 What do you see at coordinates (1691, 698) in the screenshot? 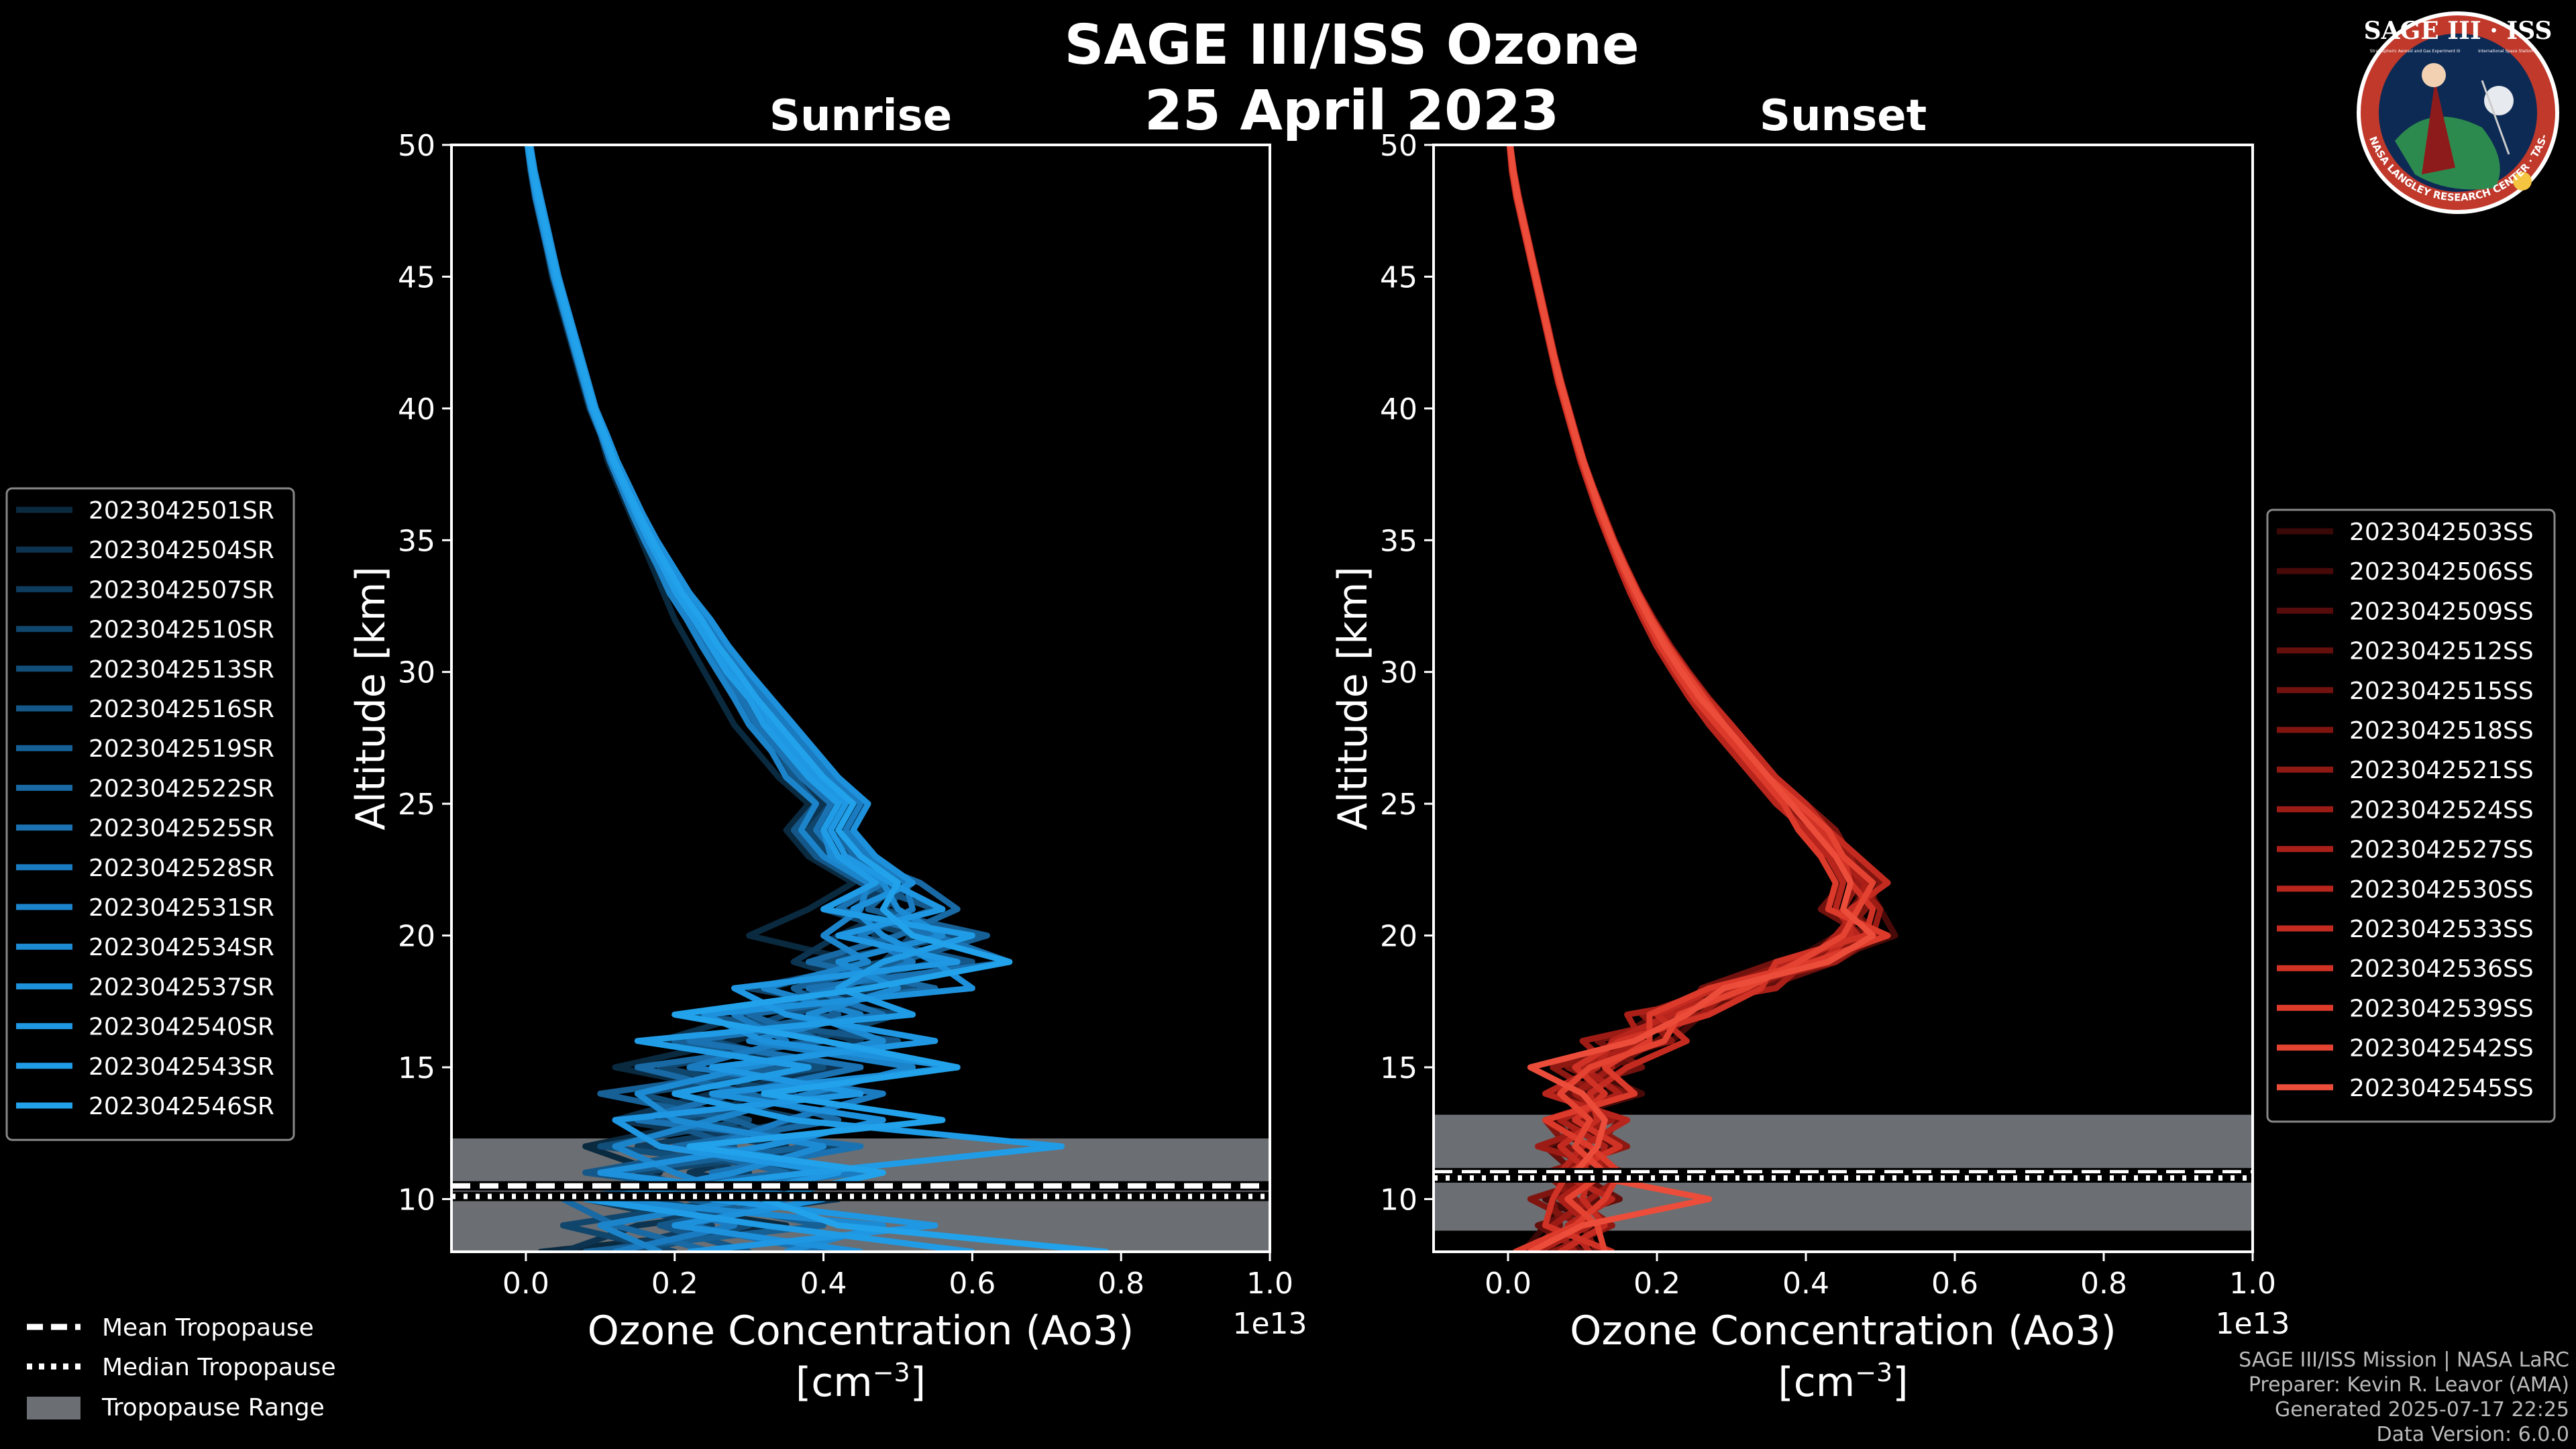
I see `series-line-2023042545SS` at bounding box center [1691, 698].